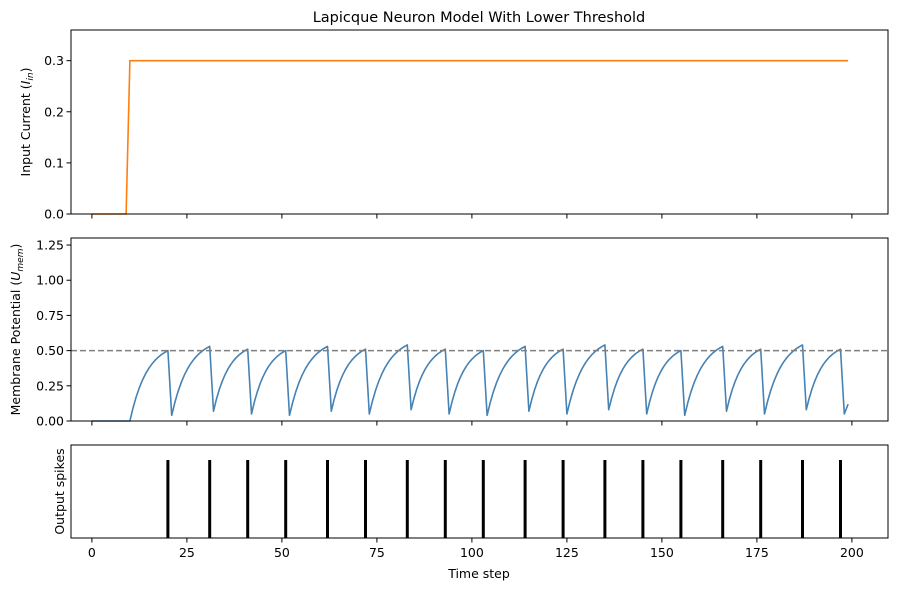  Describe the element at coordinates (25, 130) in the screenshot. I see `y-label-text: Input Current (` at that location.